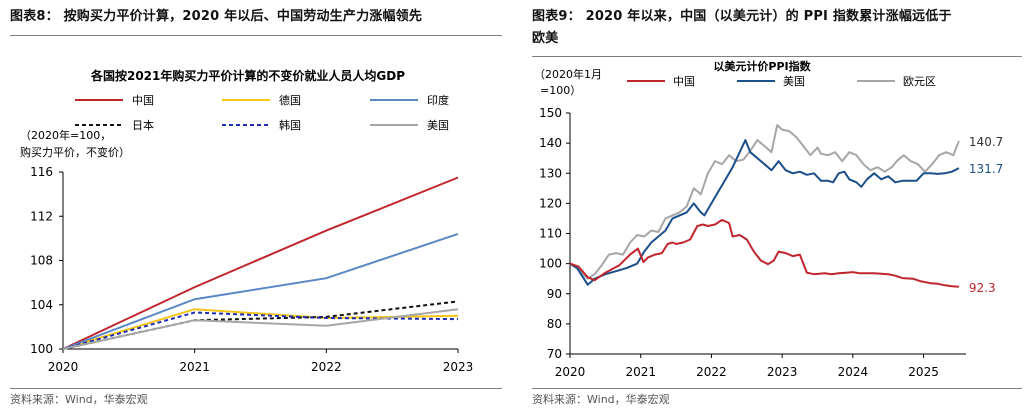 The image size is (1024, 414). Describe the element at coordinates (742, 28) in the screenshot. I see `right-figure-title: 图表9： 2020 年以来，中国（以美元计）的 PPI 指数累计涨幅远低于 欧美` at that location.